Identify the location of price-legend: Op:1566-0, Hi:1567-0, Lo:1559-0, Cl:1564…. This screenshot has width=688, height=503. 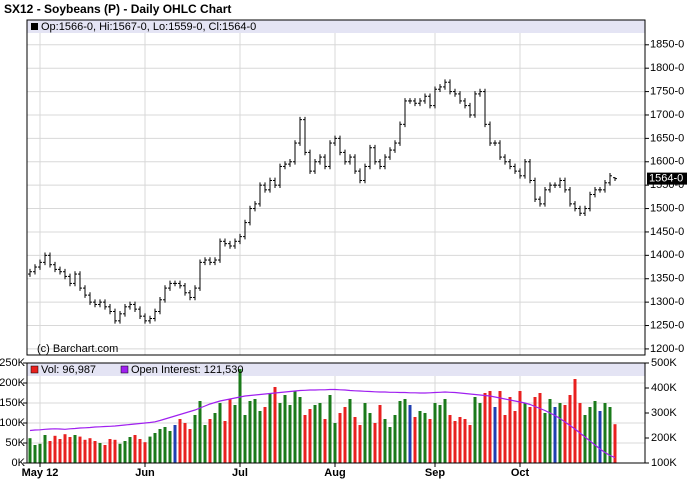
(148, 27).